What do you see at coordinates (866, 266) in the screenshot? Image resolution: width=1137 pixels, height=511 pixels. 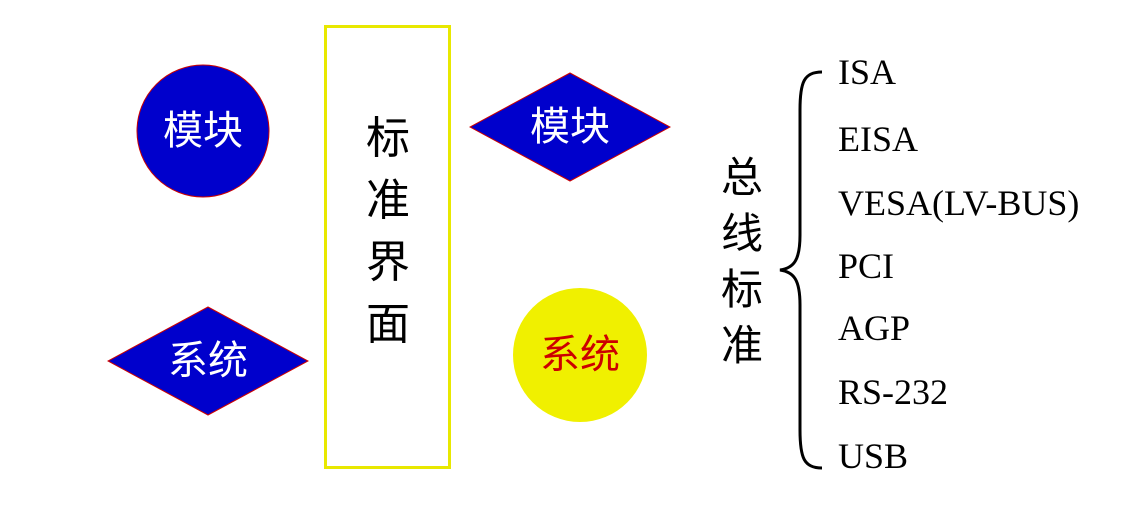 I see `bus-item-pci: PCI` at bounding box center [866, 266].